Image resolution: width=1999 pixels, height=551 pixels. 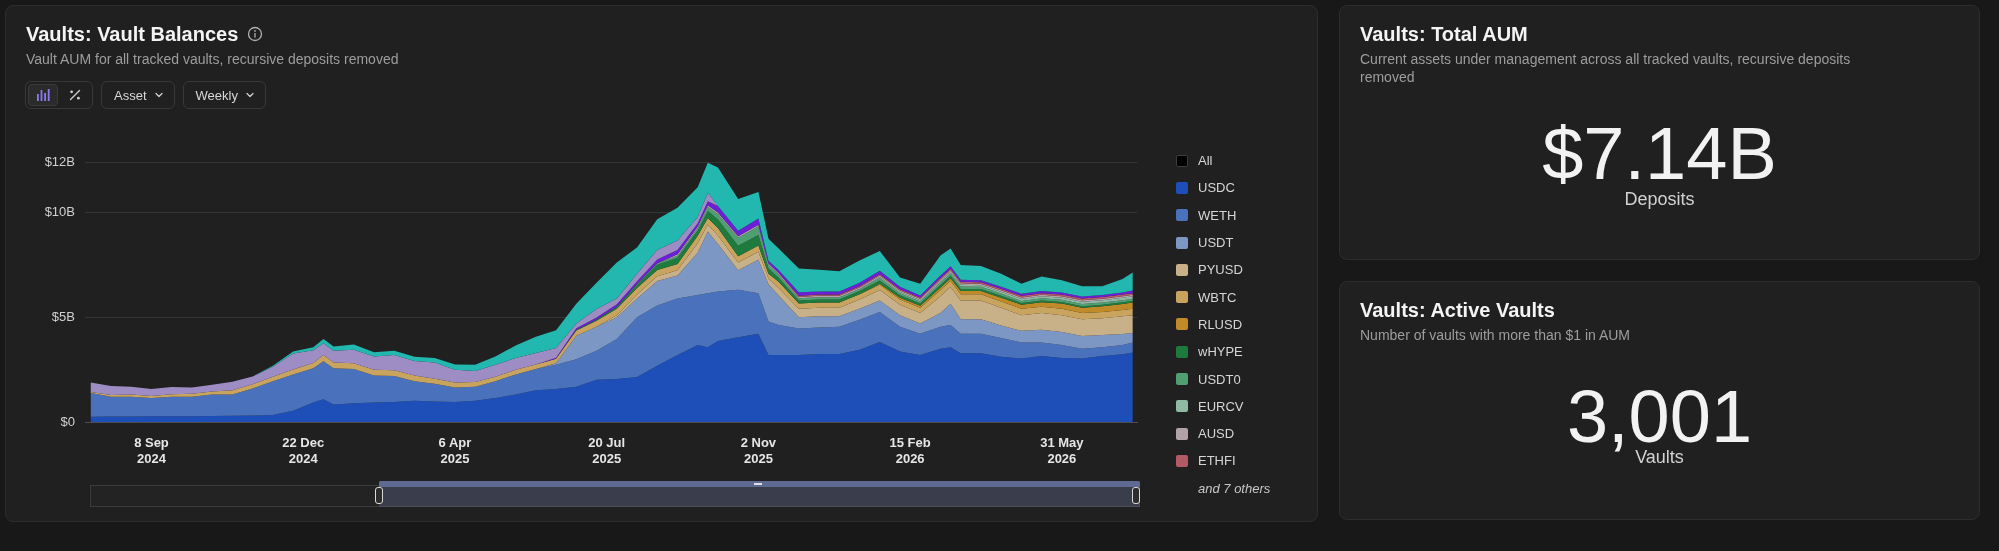 What do you see at coordinates (455, 450) in the screenshot?
I see `x-tick-label: 6 Apr 2025` at bounding box center [455, 450].